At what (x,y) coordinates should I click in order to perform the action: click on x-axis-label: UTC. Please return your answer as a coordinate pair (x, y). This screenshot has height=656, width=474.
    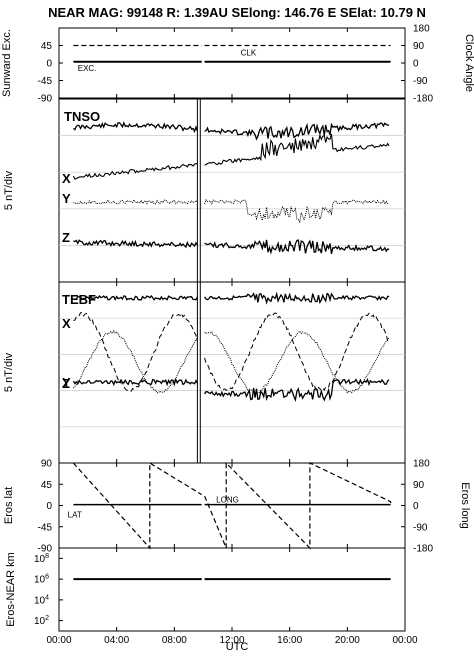
    Looking at the image, I should click on (237, 647).